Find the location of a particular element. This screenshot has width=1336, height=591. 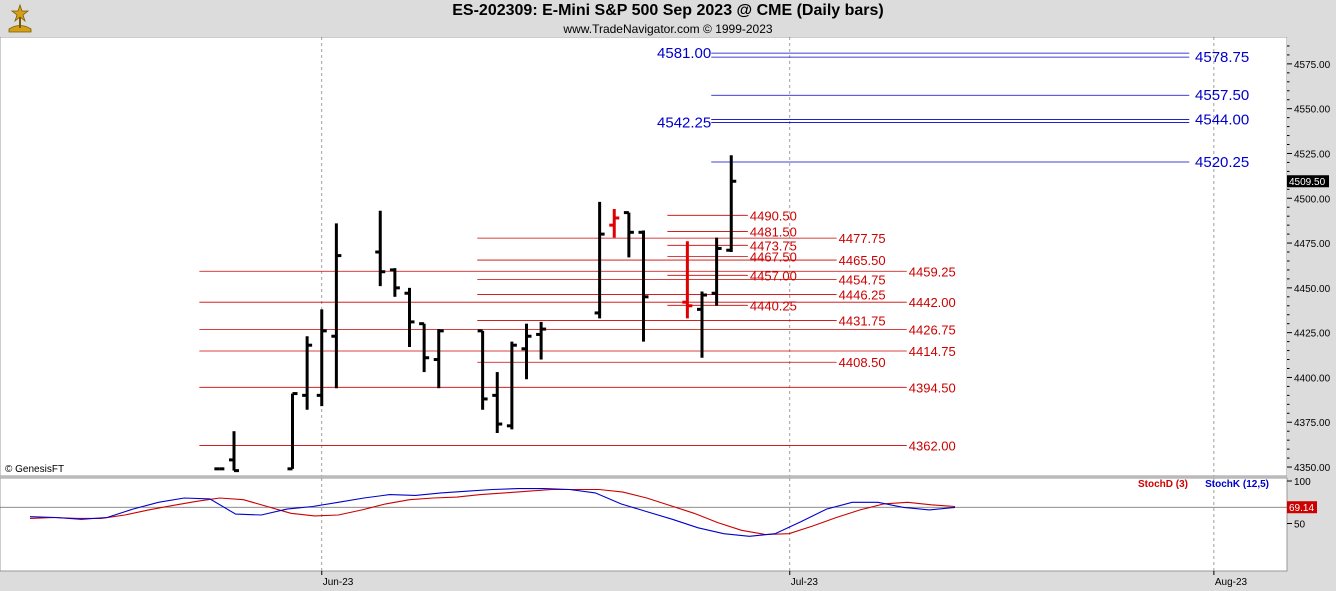

genesis-watermark: © GenesisFT is located at coordinates (34, 469).